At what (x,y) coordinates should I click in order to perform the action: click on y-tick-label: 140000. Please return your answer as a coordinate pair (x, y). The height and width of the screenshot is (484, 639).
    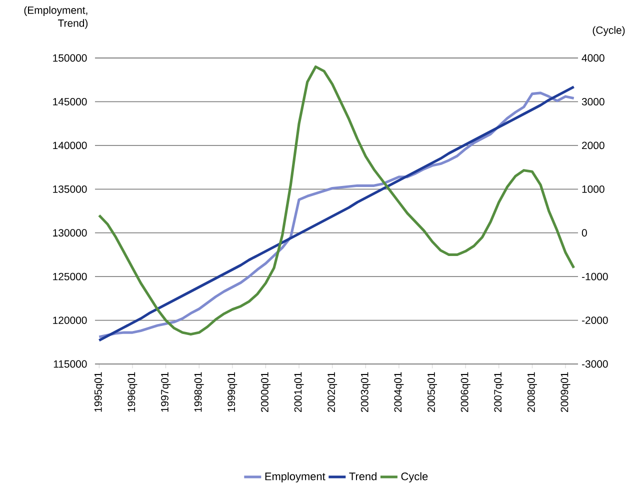
    Looking at the image, I should click on (70, 146).